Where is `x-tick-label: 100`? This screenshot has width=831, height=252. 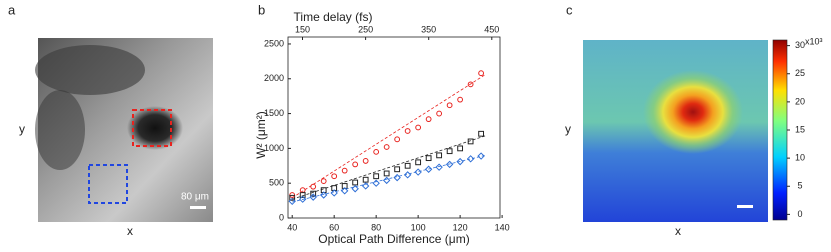
x-tick-label: 100 is located at coordinates (418, 227).